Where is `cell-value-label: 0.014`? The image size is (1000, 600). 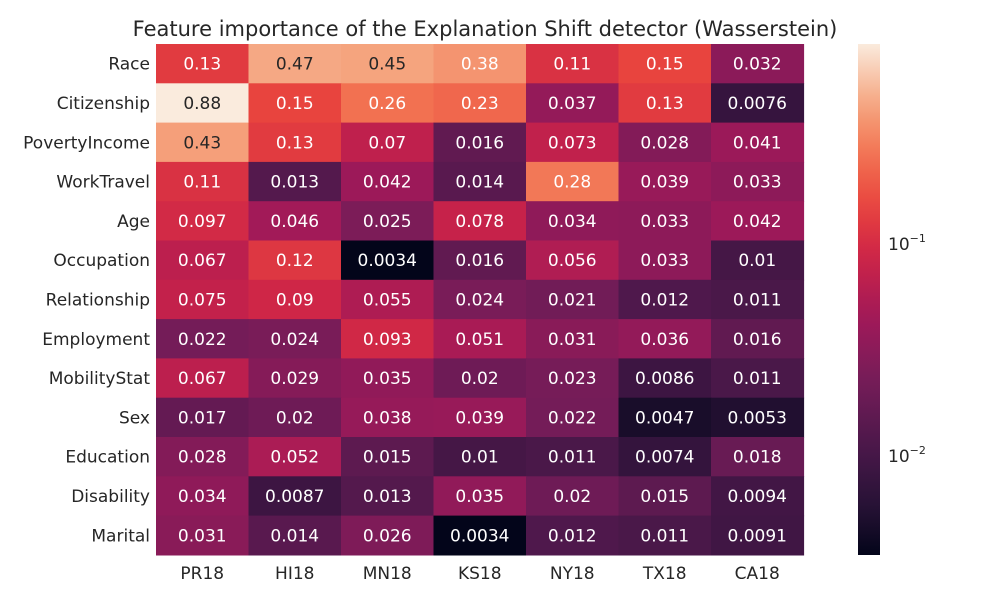
cell-value-label: 0.014 is located at coordinates (294, 536).